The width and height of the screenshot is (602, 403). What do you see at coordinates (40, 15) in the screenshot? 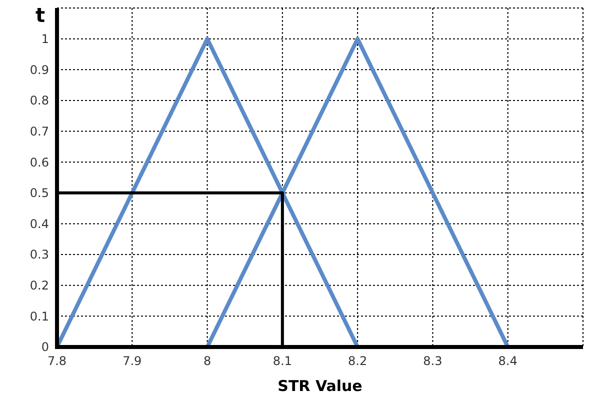
I see `y-axis-title: t` at bounding box center [40, 15].